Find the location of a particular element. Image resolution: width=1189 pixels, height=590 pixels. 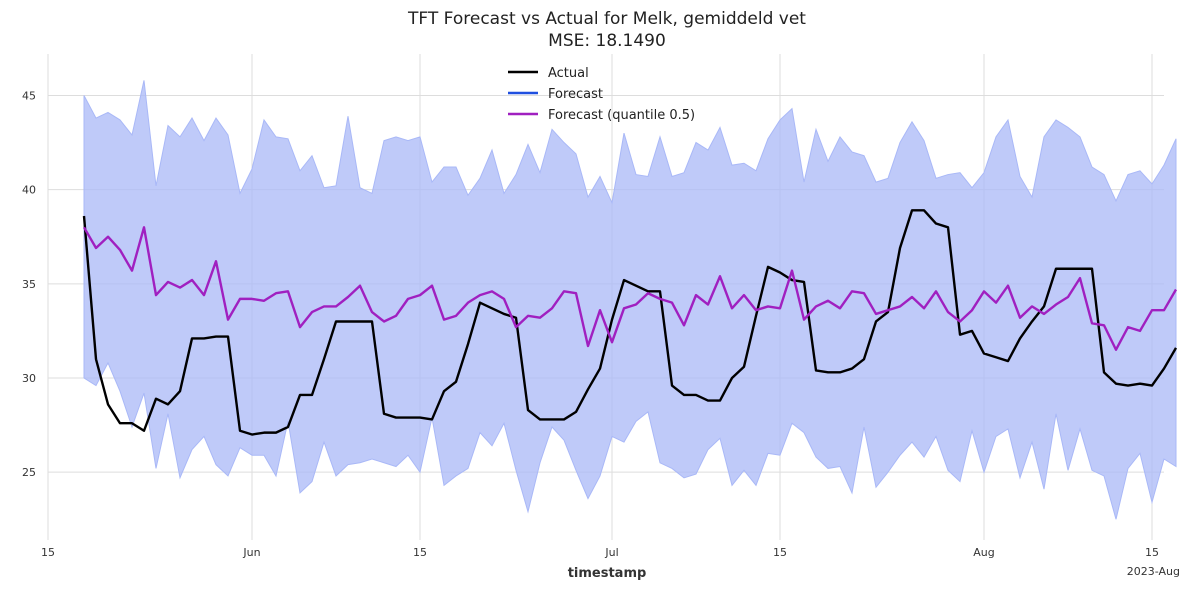

y-tick-label: 30 is located at coordinates (29, 378).